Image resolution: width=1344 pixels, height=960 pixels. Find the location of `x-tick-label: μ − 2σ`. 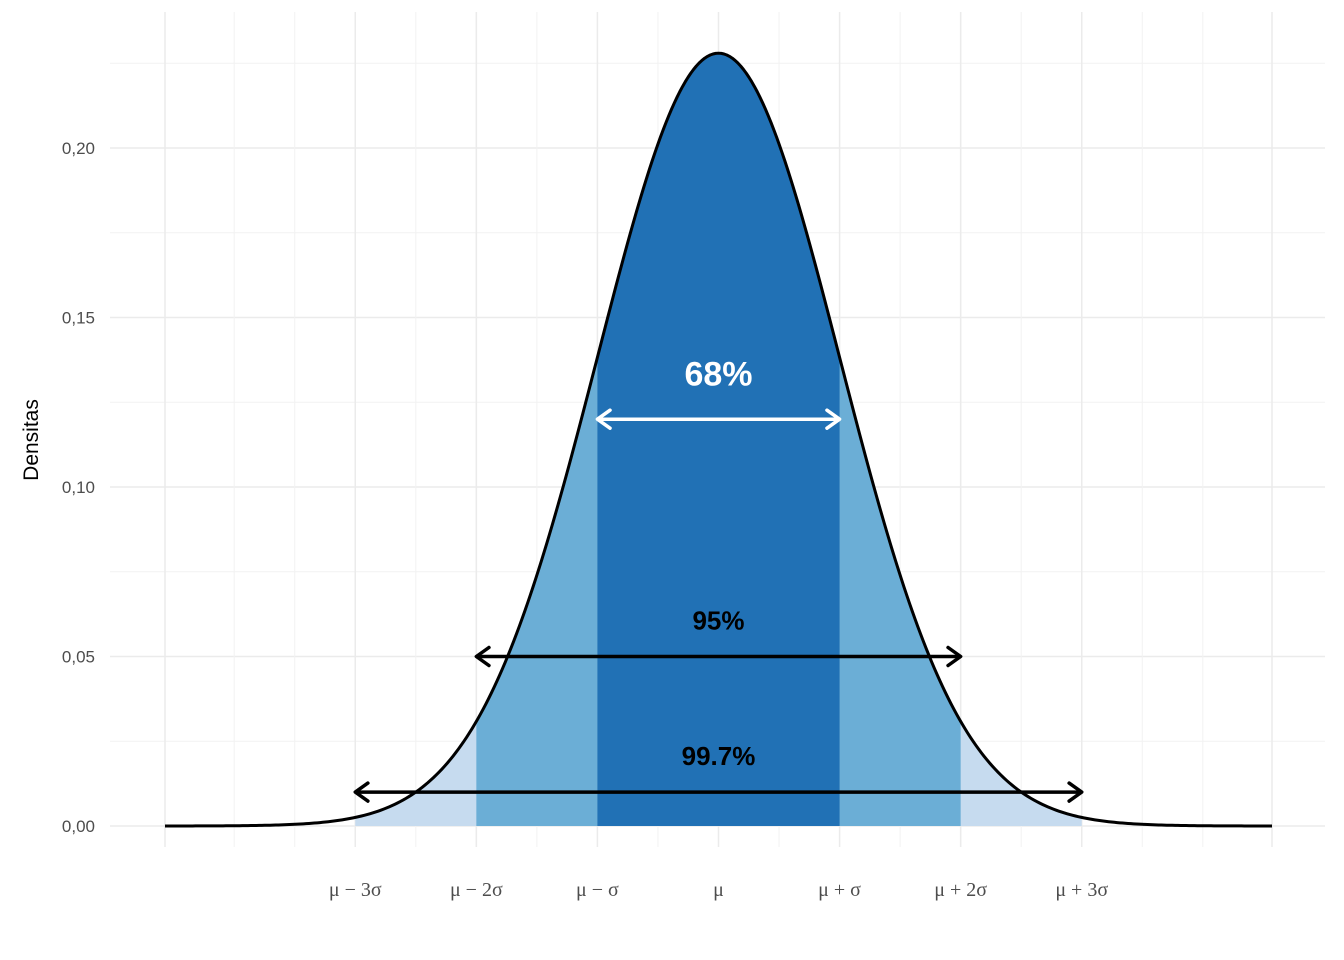

x-tick-label: μ − 2σ is located at coordinates (476, 890).